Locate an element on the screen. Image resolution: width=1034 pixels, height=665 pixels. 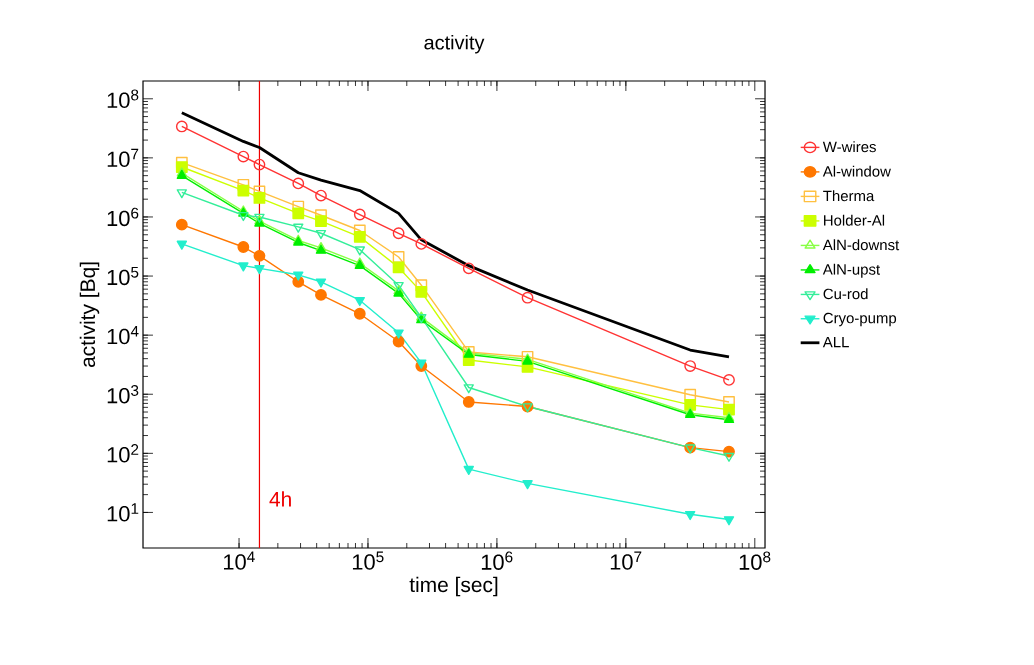
x-tick-label: 10$^{5}$ is located at coordinates (368, 560).